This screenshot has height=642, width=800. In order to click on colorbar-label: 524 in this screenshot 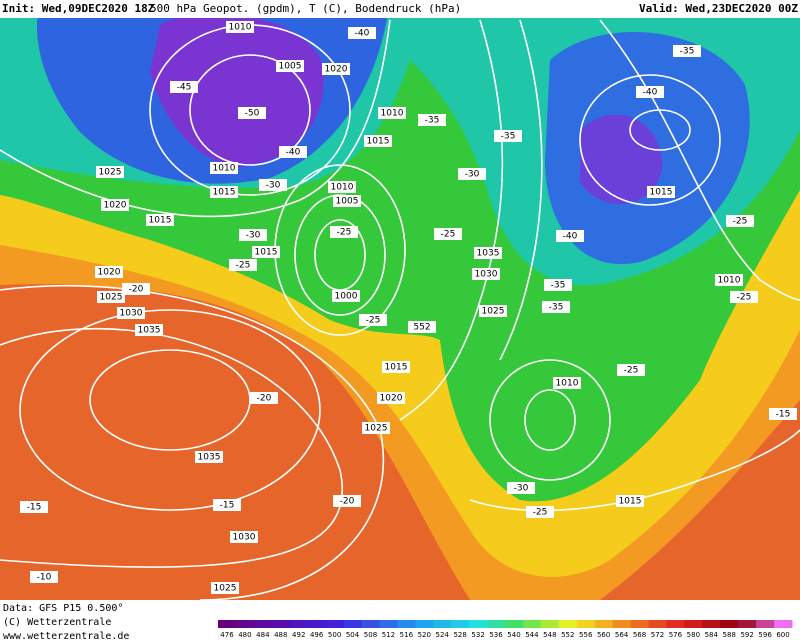, I will do `click(443, 635)`.